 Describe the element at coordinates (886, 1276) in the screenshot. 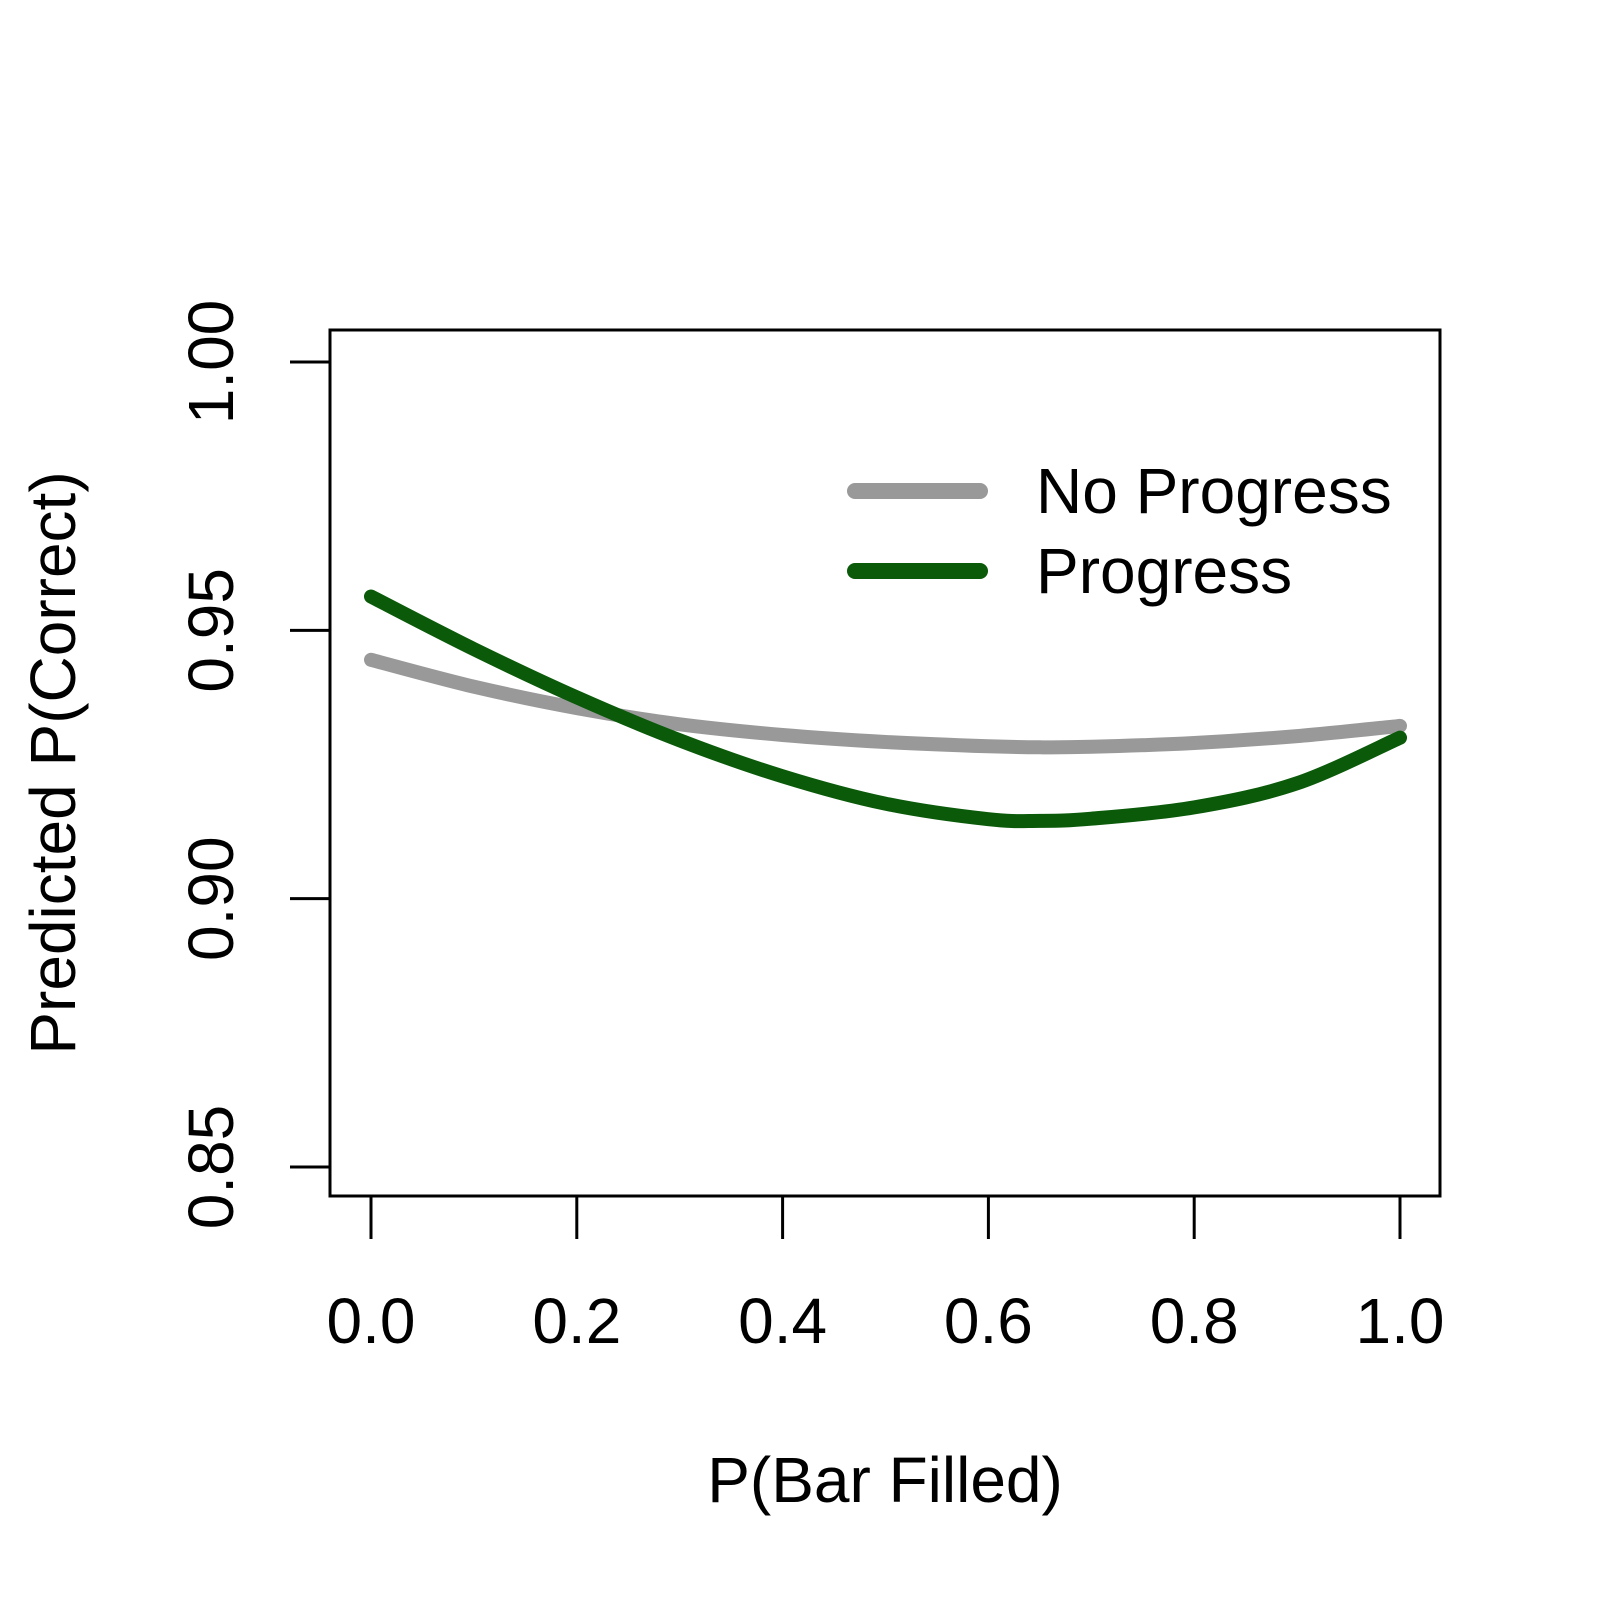

I see `x-axis: 0.0 0.2 0.4 0.6 0.8 1.0` at that location.